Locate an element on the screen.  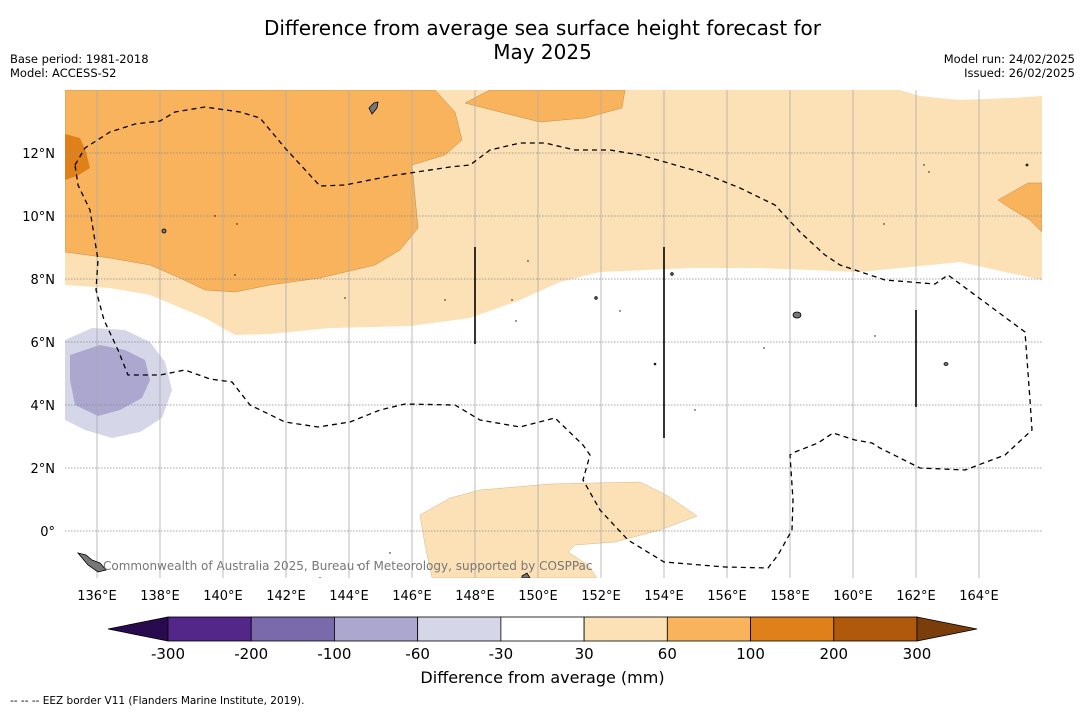
base-period: Base period: 1981-2018 is located at coordinates (79, 59).